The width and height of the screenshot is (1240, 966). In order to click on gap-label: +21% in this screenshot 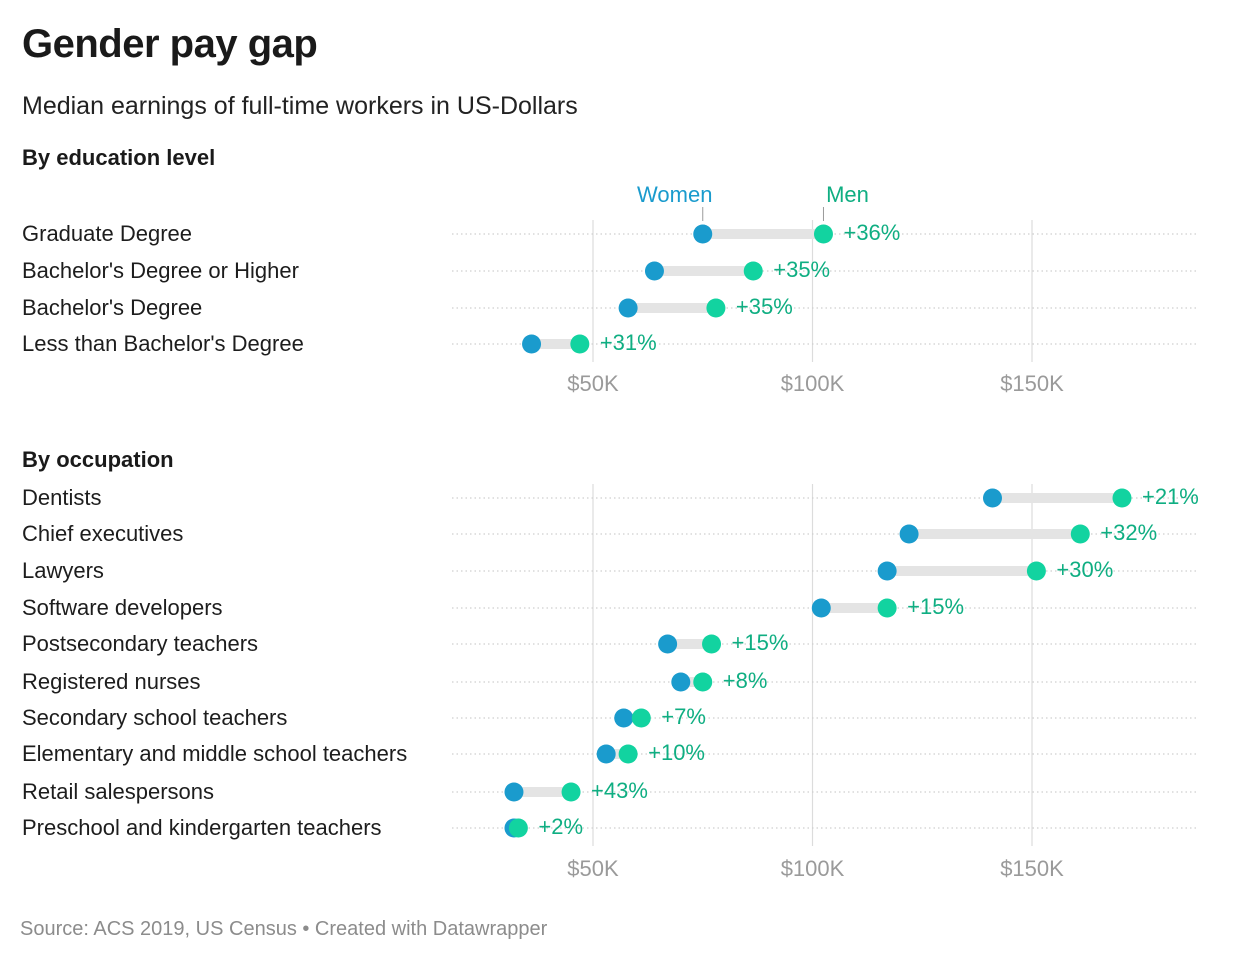, I will do `click(1170, 496)`.